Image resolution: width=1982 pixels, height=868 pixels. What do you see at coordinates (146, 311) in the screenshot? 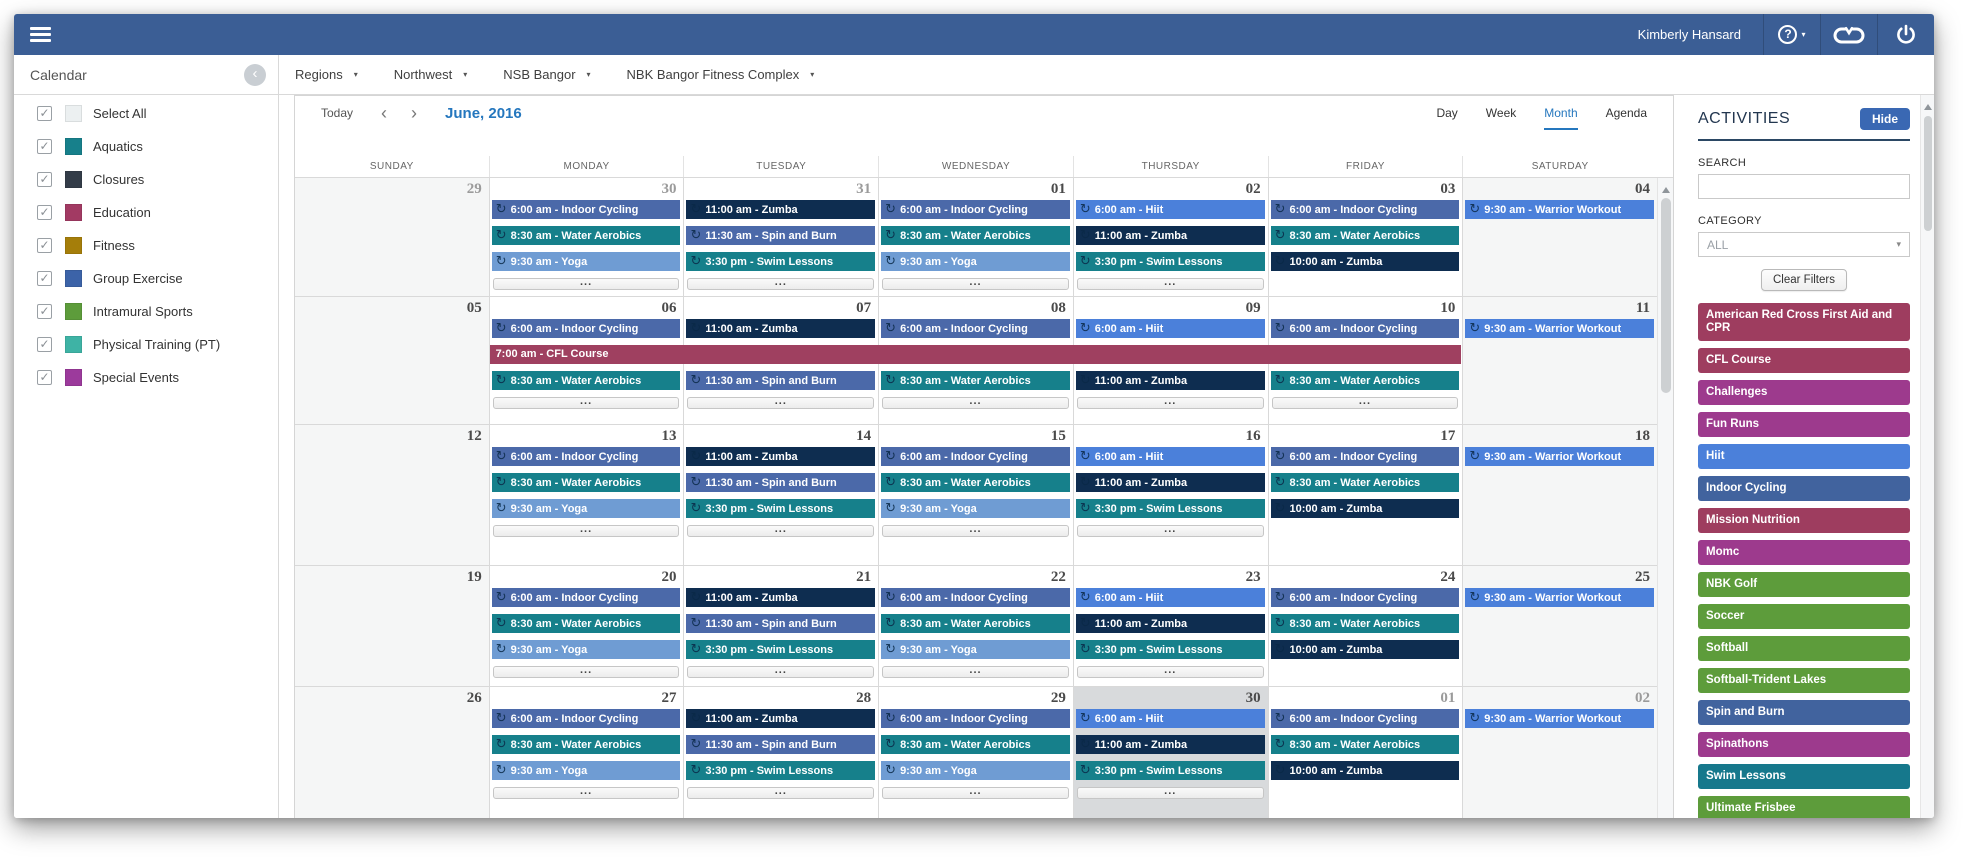
I see `sidebar-item-intramural-sports: ✓ Intramural Sports` at bounding box center [146, 311].